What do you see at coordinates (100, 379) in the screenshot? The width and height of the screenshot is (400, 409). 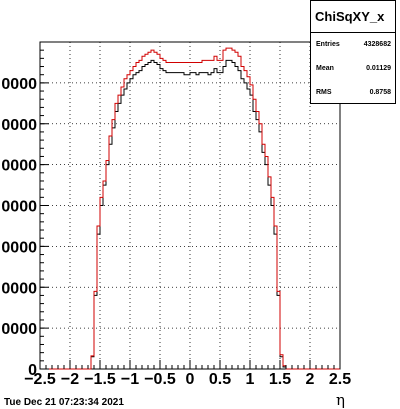 I see `x-tick-label: −1.5` at bounding box center [100, 379].